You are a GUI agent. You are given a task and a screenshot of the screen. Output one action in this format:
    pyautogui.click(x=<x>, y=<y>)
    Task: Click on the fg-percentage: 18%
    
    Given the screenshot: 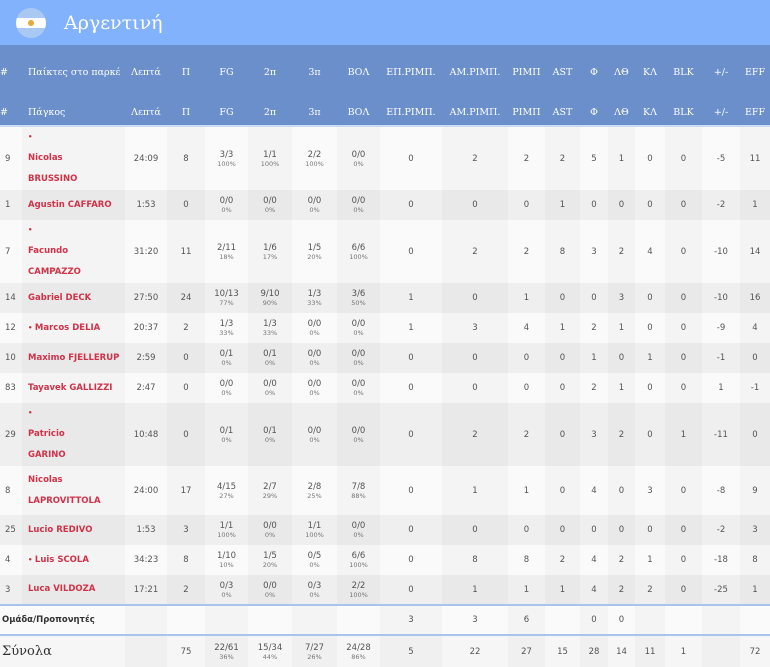 What is the action you would take?
    pyautogui.click(x=226, y=256)
    